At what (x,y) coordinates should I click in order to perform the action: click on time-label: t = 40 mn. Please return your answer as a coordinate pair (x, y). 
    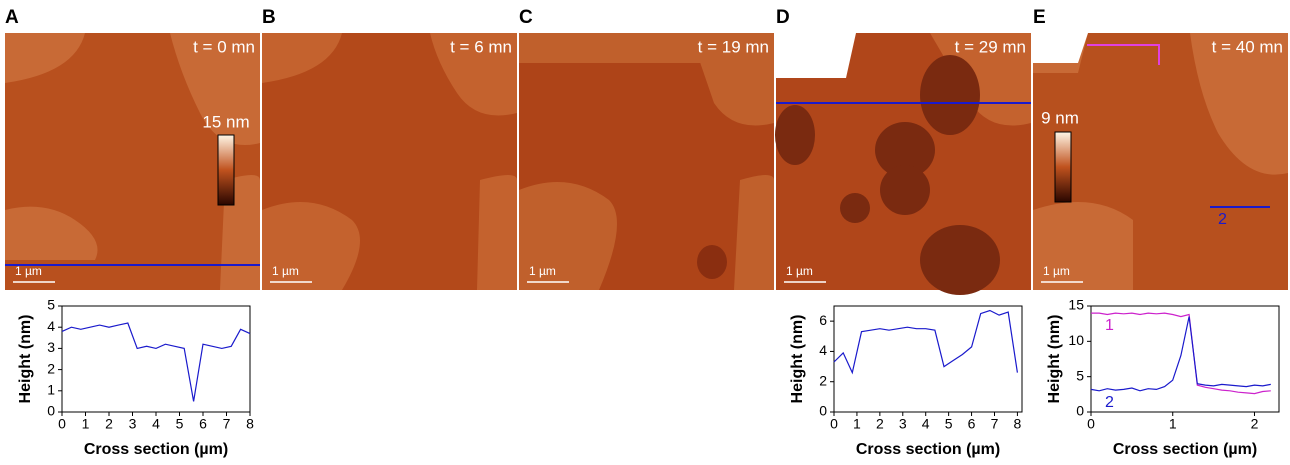
    Looking at the image, I should click on (1247, 46).